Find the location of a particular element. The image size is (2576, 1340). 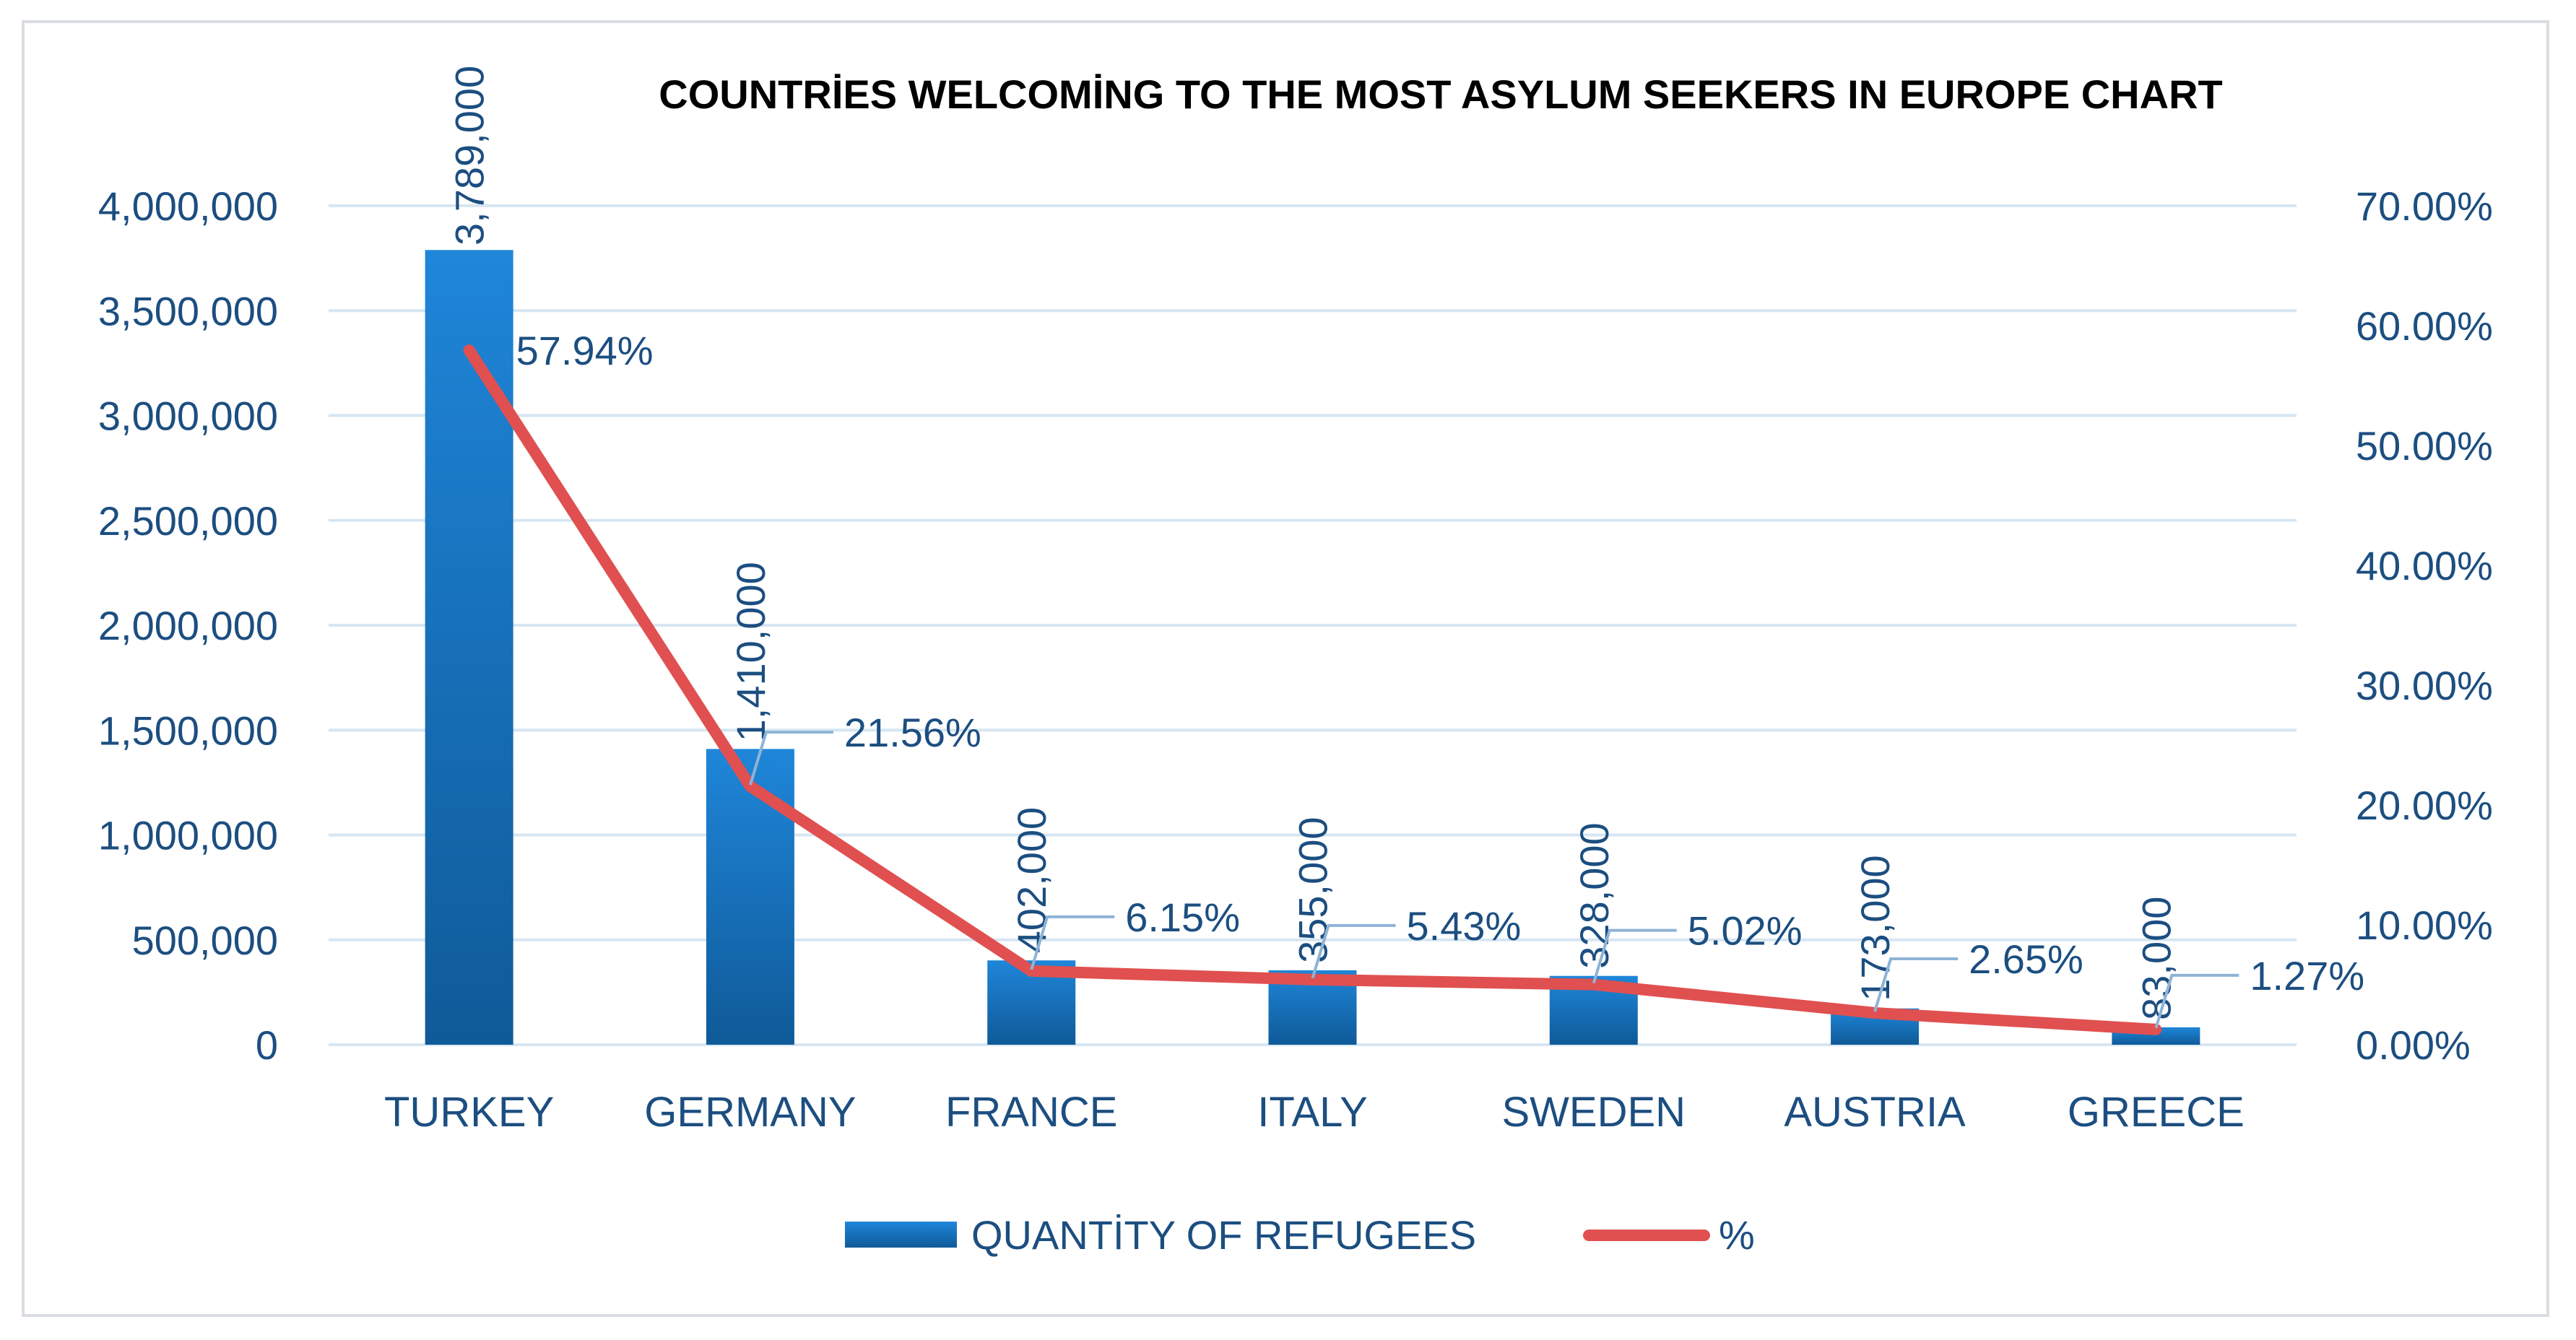

line-value-label: 21.56% is located at coordinates (912, 732).